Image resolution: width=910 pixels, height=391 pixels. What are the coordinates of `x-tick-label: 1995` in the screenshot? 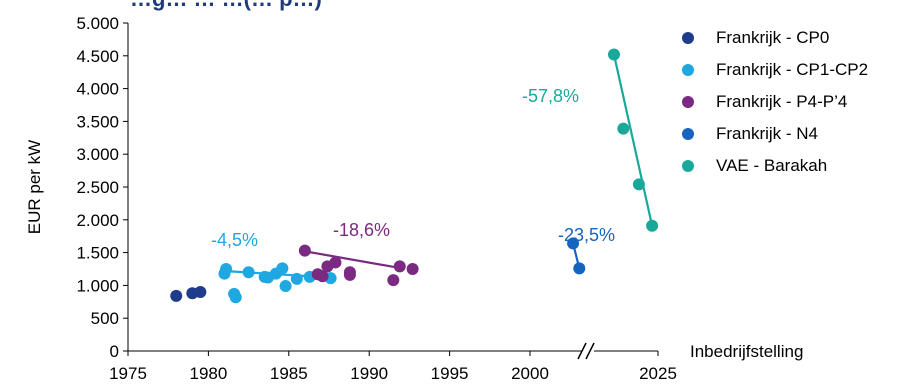 It's located at (450, 373).